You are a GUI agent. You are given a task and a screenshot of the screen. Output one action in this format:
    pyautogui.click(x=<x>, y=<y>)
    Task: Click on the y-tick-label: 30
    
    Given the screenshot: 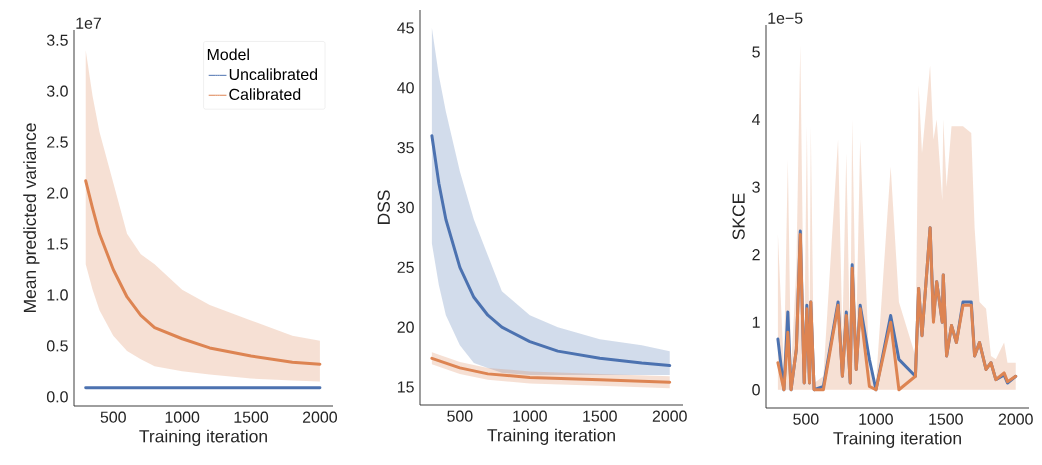 What is the action you would take?
    pyautogui.click(x=405, y=207)
    